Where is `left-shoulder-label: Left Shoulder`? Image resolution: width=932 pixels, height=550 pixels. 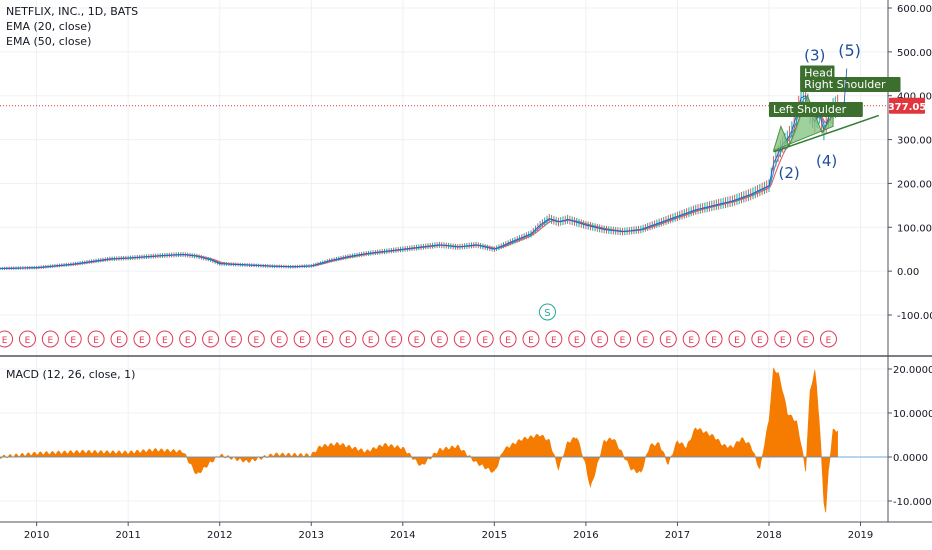
left-shoulder-label: Left Shoulder is located at coordinates (815, 109).